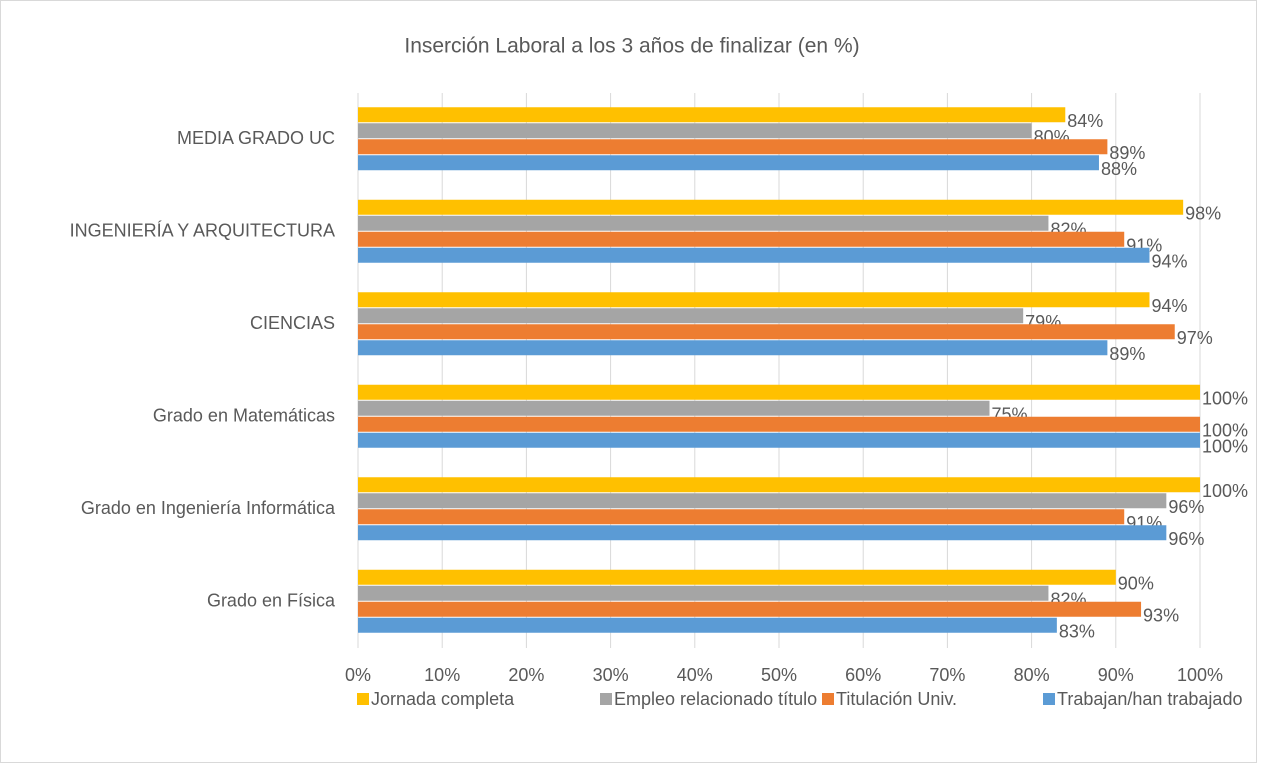  Describe the element at coordinates (863, 675) in the screenshot. I see `x-tick-label: 60%` at that location.